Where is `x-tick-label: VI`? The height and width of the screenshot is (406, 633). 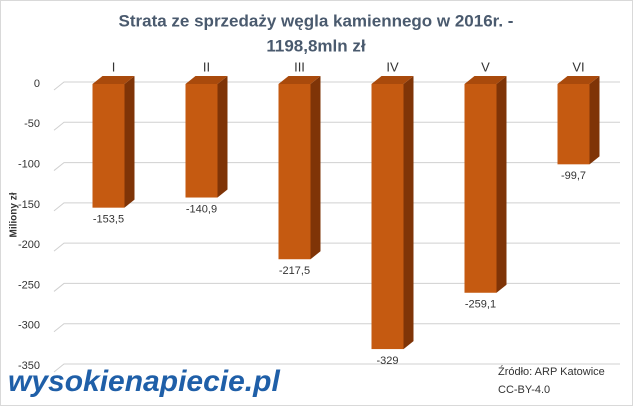 x-tick-label: VI is located at coordinates (578, 66).